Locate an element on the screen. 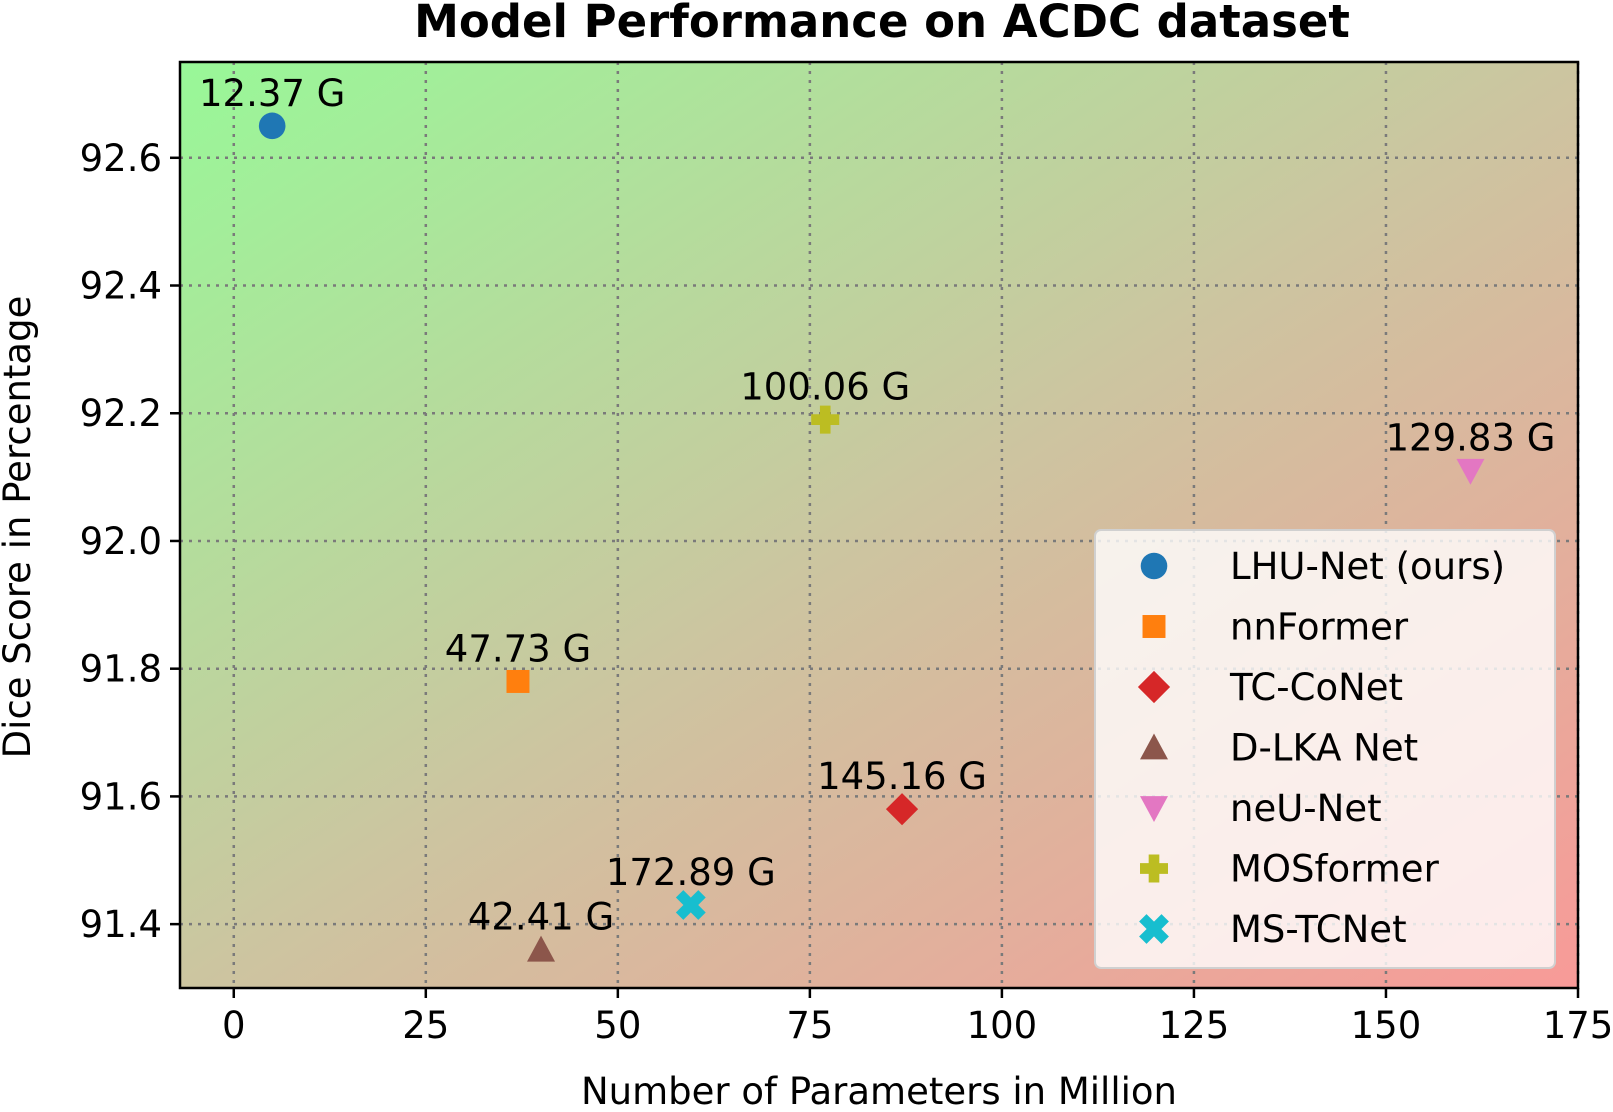 The width and height of the screenshot is (1613, 1112). point-label-tc-conet: 145.16 G is located at coordinates (902, 776).